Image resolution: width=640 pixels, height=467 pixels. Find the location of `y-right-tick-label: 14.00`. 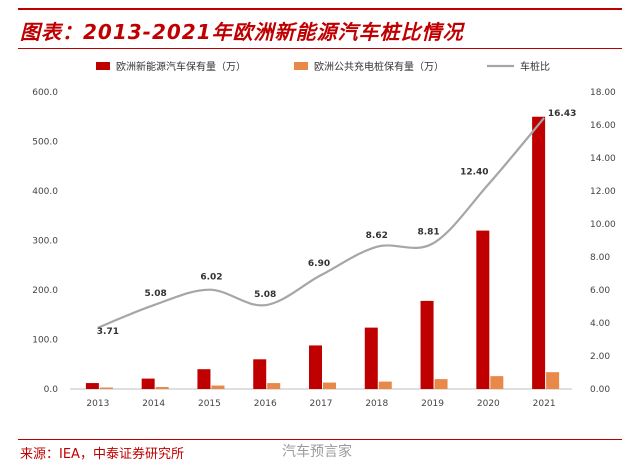

y-right-tick-label: 14.00 is located at coordinates (603, 159).